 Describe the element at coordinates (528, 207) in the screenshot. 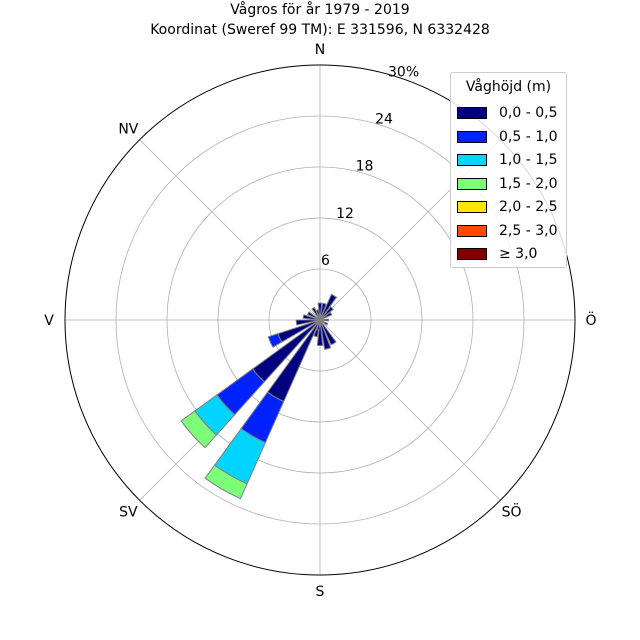

I see `legend-label: 2,0 - 2,5` at that location.